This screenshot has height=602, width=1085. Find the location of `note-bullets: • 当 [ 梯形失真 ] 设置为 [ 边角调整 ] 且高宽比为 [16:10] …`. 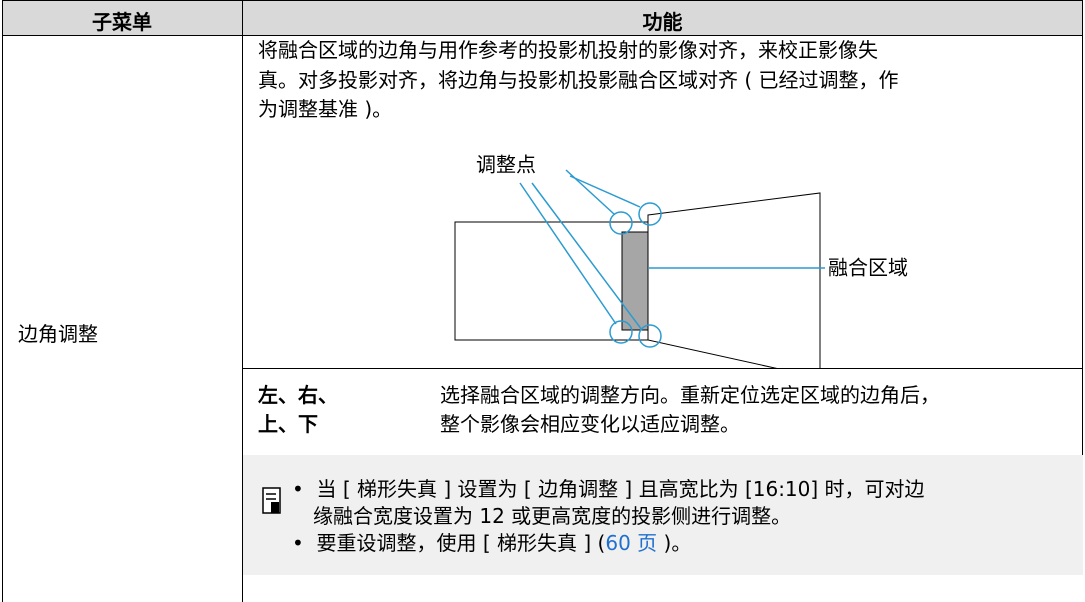

note-bullets: • 当 [ 梯形失真 ] 设置为 [ 边角调整 ] 且高宽比为 [16:10] … is located at coordinates (608, 516).